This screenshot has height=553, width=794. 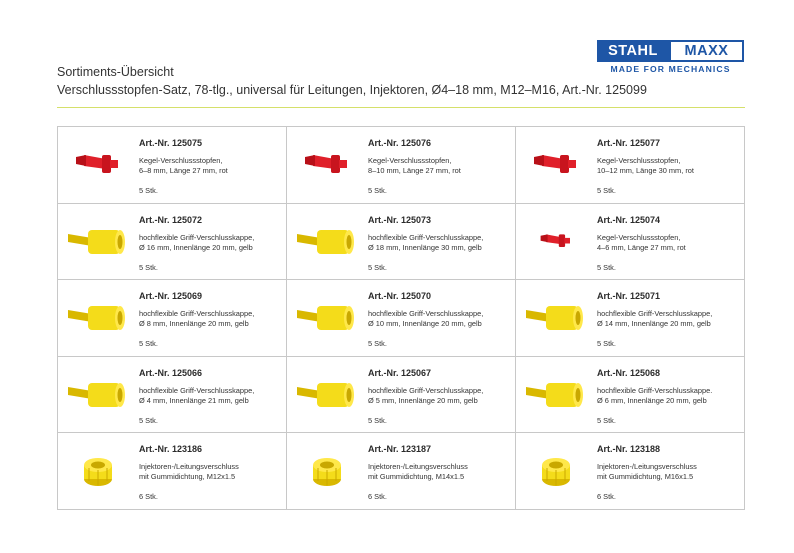 What do you see at coordinates (400, 449) in the screenshot?
I see `article-number: Art.-Nr. 123187` at bounding box center [400, 449].